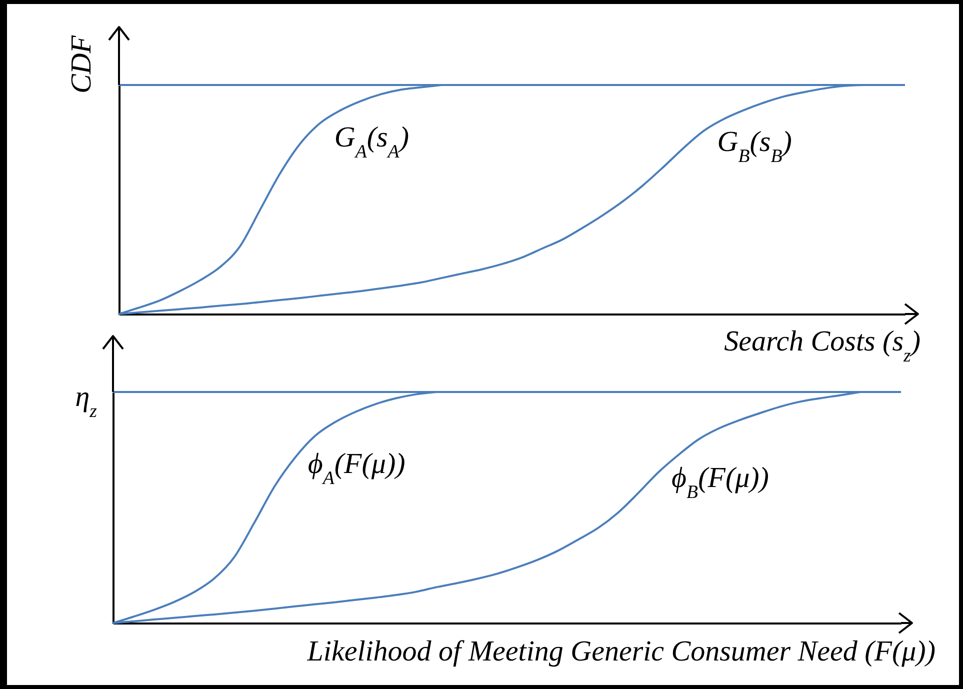 The image size is (963, 689). Describe the element at coordinates (82, 64) in the screenshot. I see `y-axis-title: CDF` at that location.